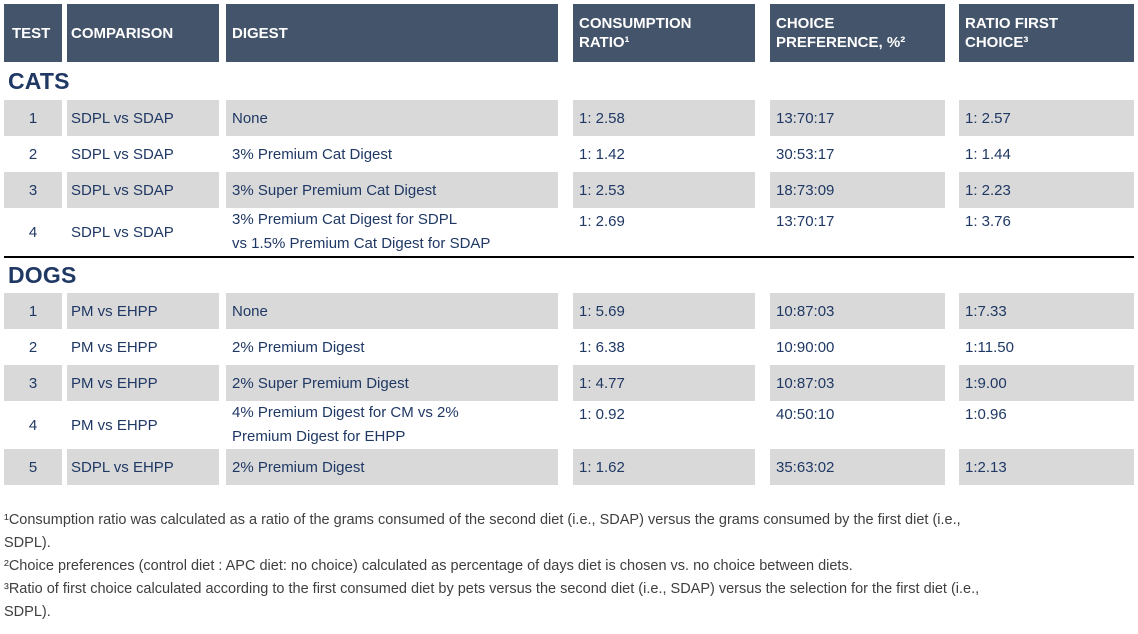 The width and height of the screenshot is (1138, 634). Describe the element at coordinates (1046, 467) in the screenshot. I see `cell-ratio-first-choice: 1:2.13` at that location.